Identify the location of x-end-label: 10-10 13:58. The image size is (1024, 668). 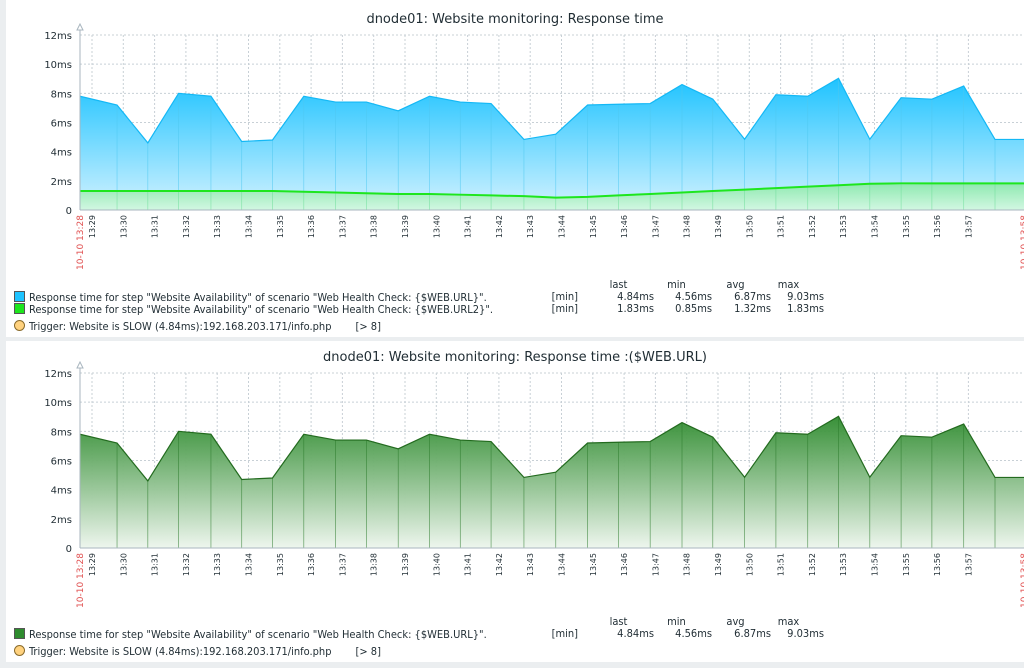
(1022, 580).